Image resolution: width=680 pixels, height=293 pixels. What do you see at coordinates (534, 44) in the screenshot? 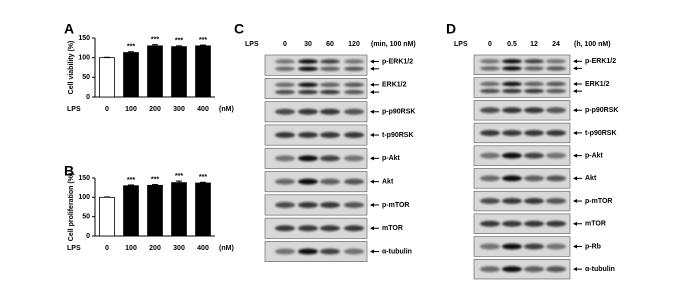
I see `lane-label: 12` at bounding box center [534, 44].